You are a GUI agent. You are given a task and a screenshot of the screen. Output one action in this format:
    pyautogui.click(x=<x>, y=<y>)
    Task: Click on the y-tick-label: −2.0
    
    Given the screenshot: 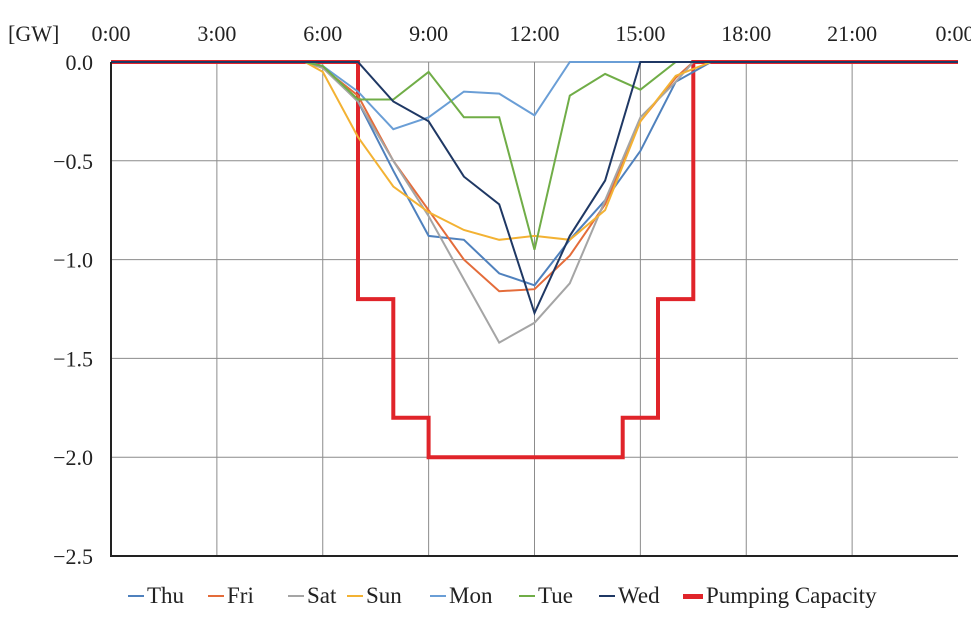 What is the action you would take?
    pyautogui.click(x=73, y=457)
    